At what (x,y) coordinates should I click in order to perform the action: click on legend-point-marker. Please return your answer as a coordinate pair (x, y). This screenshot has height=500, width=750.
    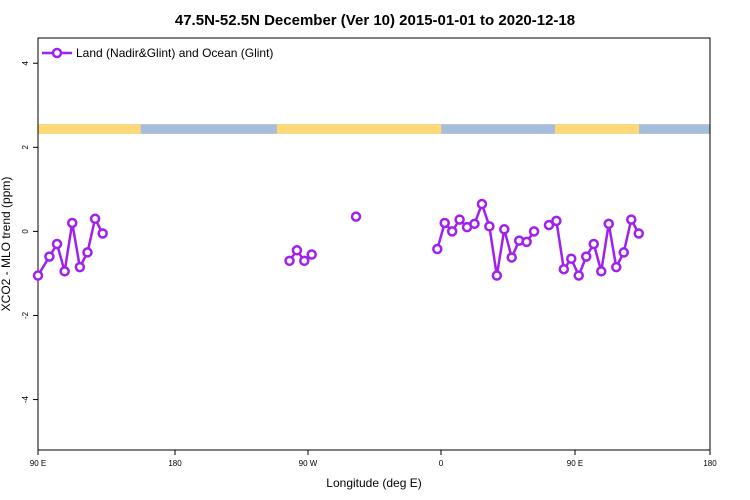
    Looking at the image, I should click on (57, 53).